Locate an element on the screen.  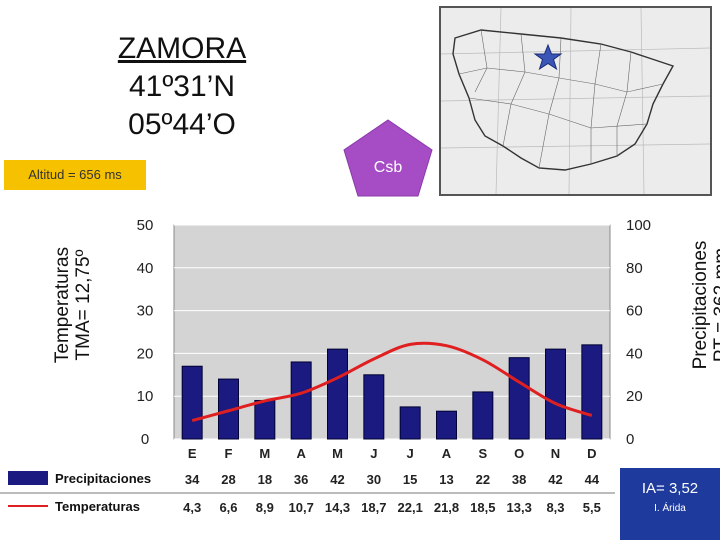
temp-value: 10,7 is located at coordinates (301, 507).